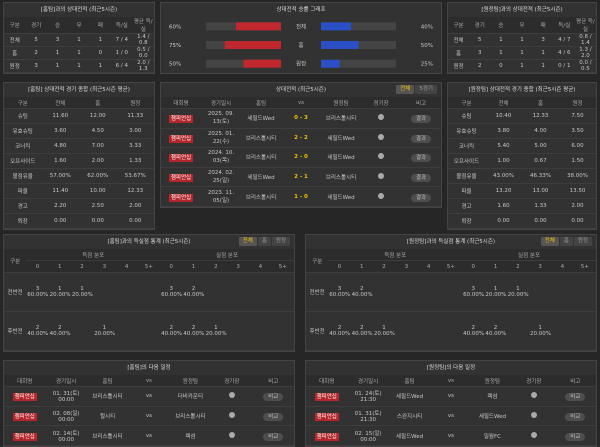 Image resolution: width=600 pixels, height=447 pixels. Describe the element at coordinates (190, 396) in the screenshot. I see `table-cell: 더비카운티` at that location.